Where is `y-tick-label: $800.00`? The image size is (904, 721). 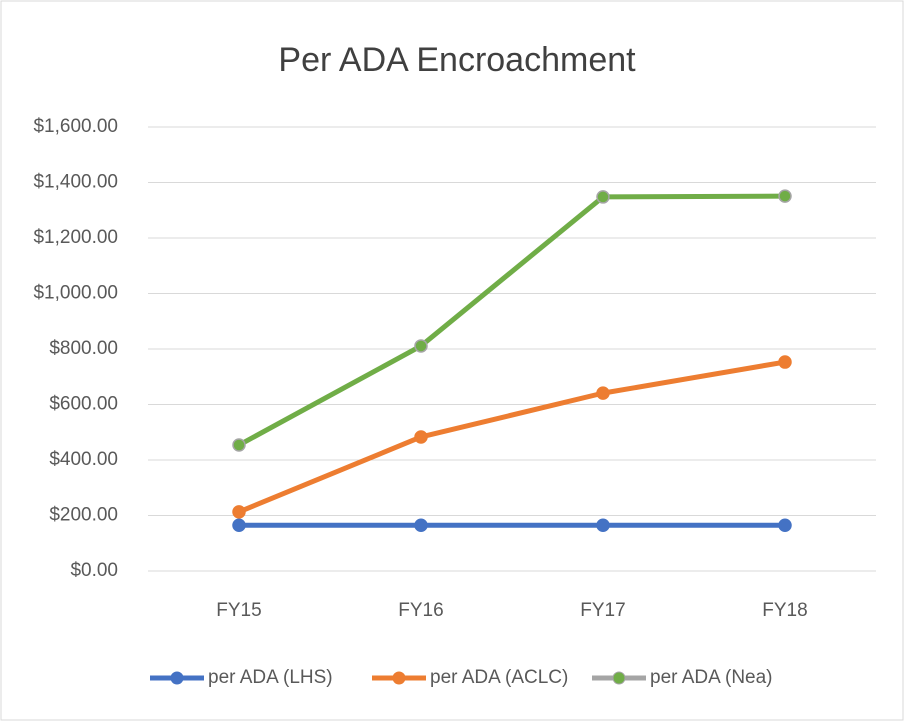 y-tick-label: $800.00 is located at coordinates (83, 348).